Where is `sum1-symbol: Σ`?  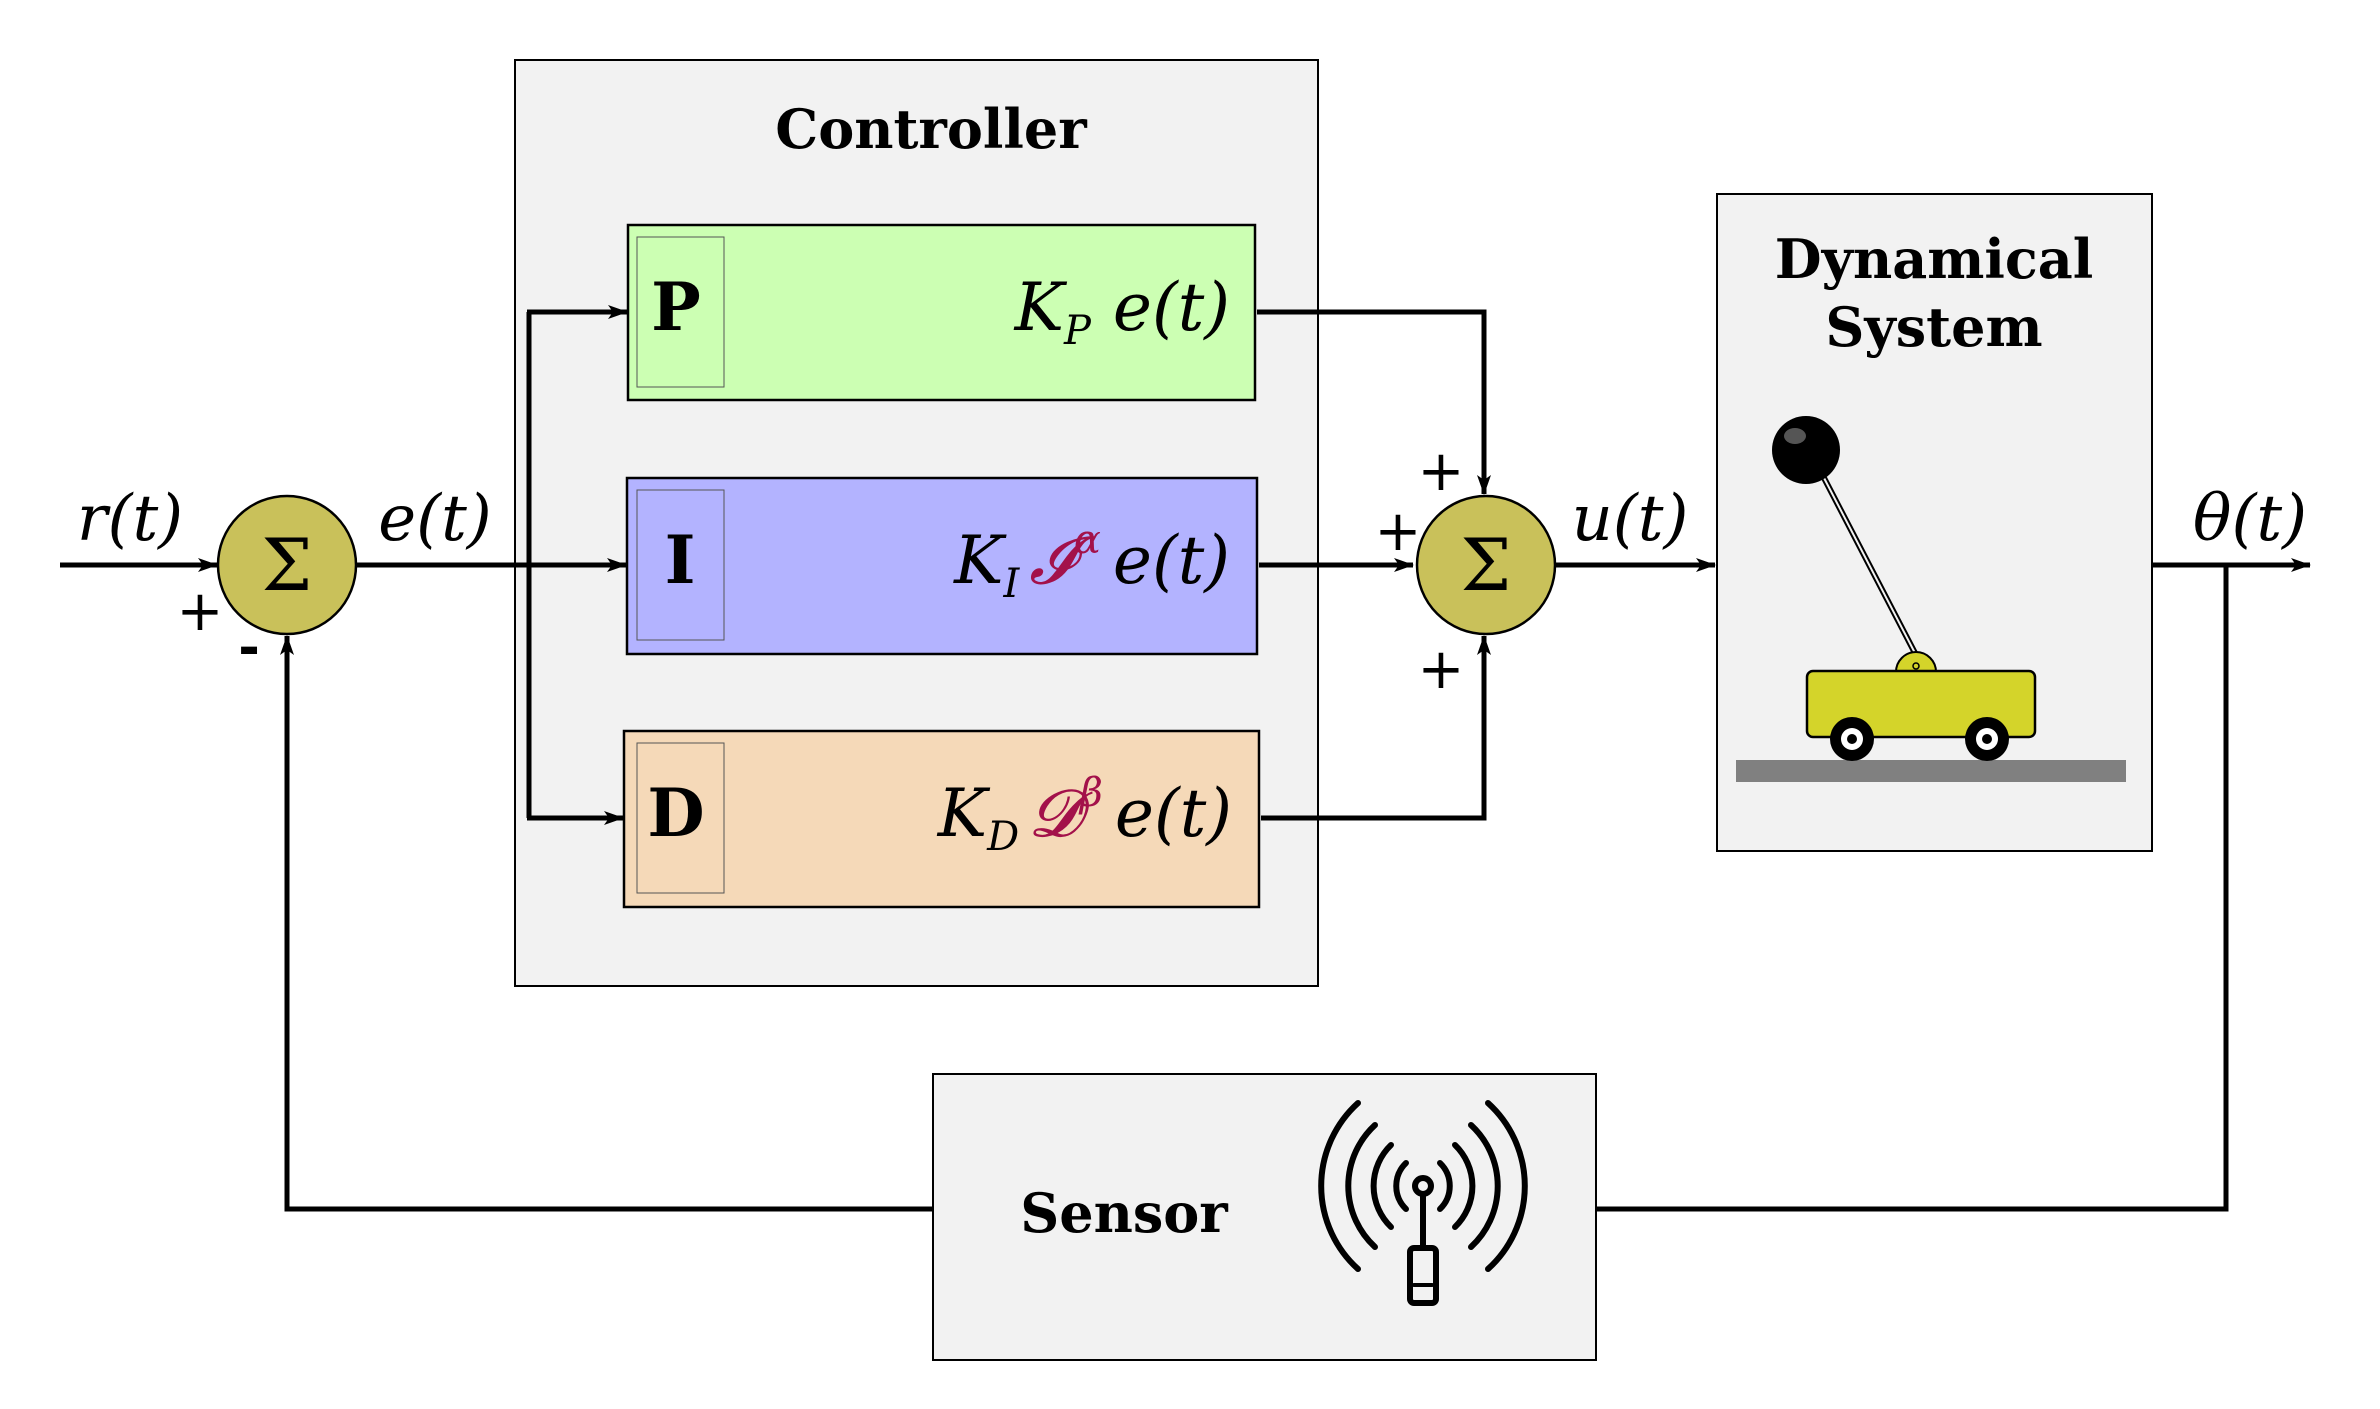
sum1-symbol: Σ is located at coordinates (287, 565).